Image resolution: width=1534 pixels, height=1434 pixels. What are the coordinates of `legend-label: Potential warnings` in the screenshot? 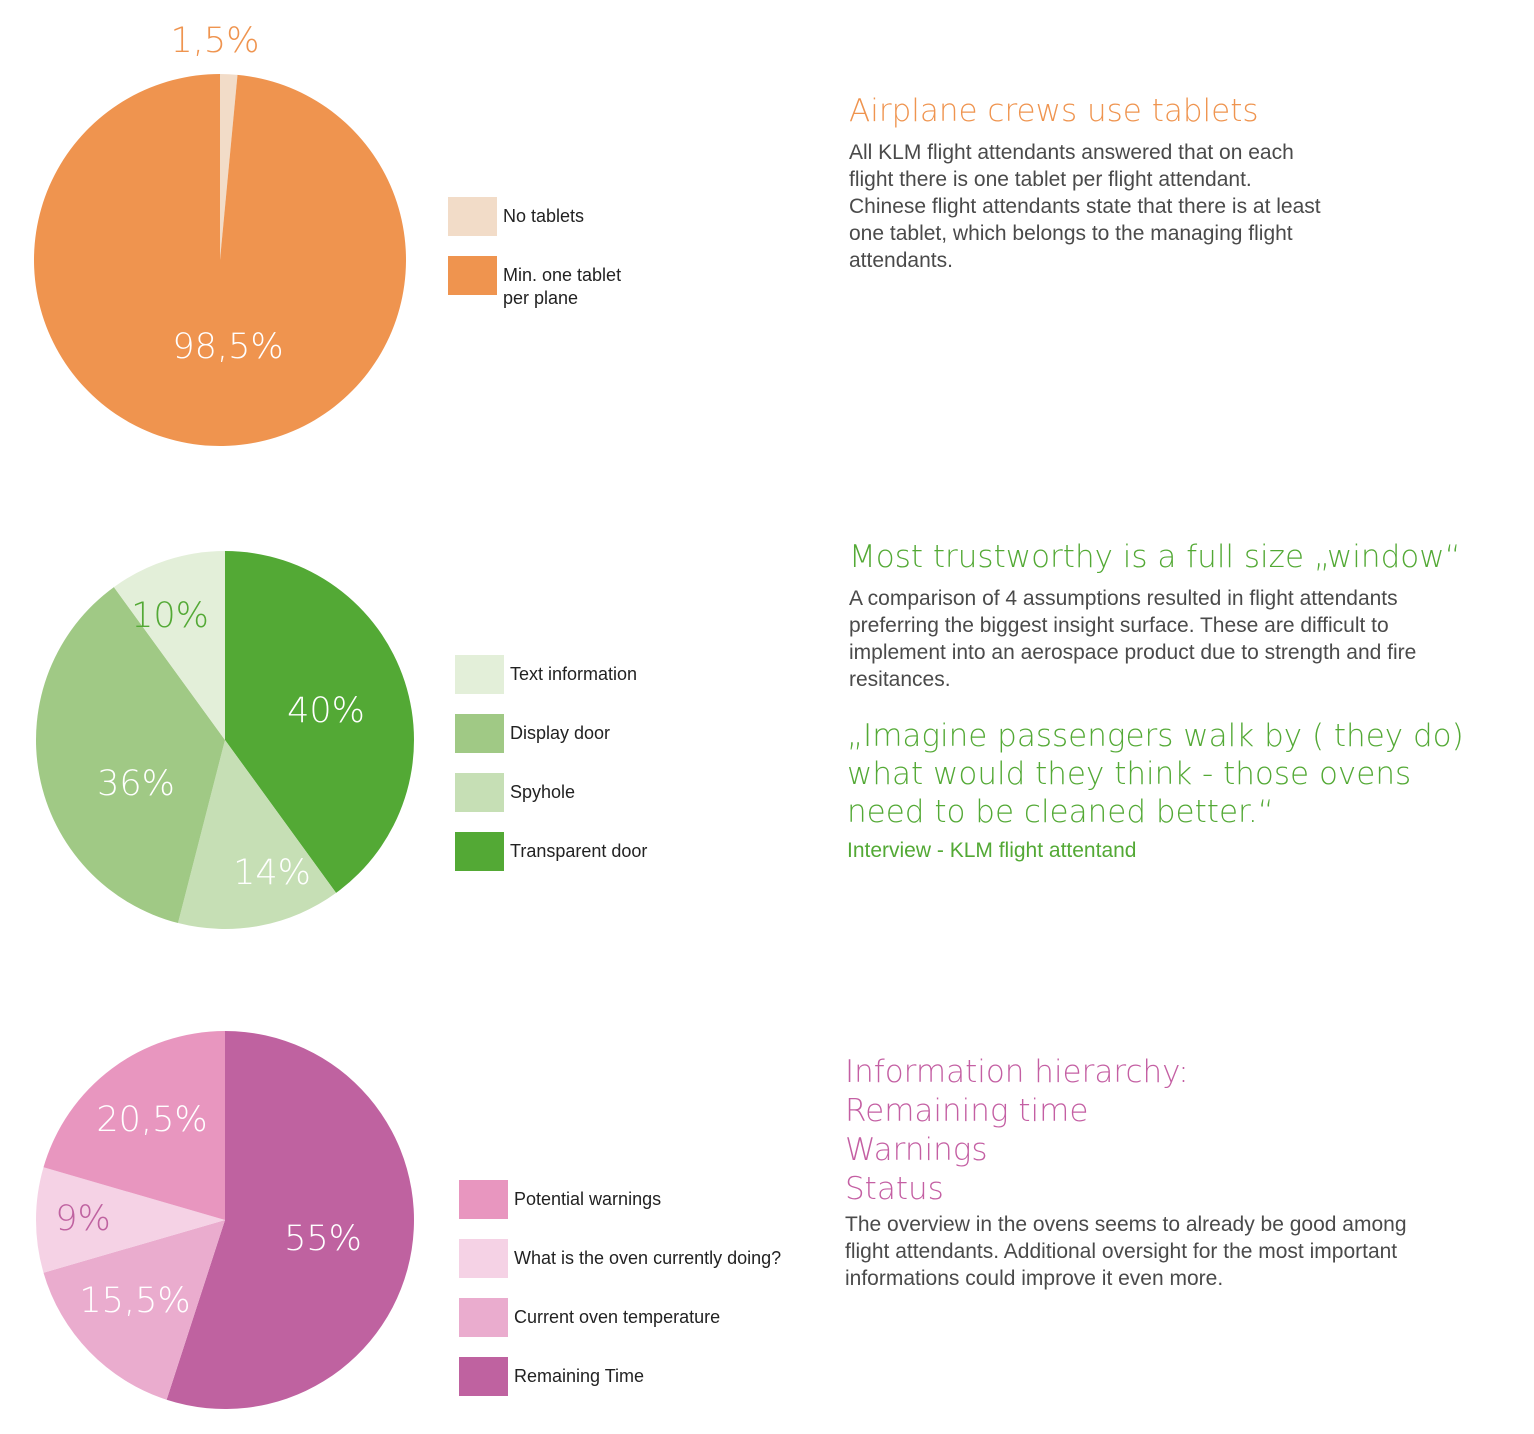 It's located at (588, 1199).